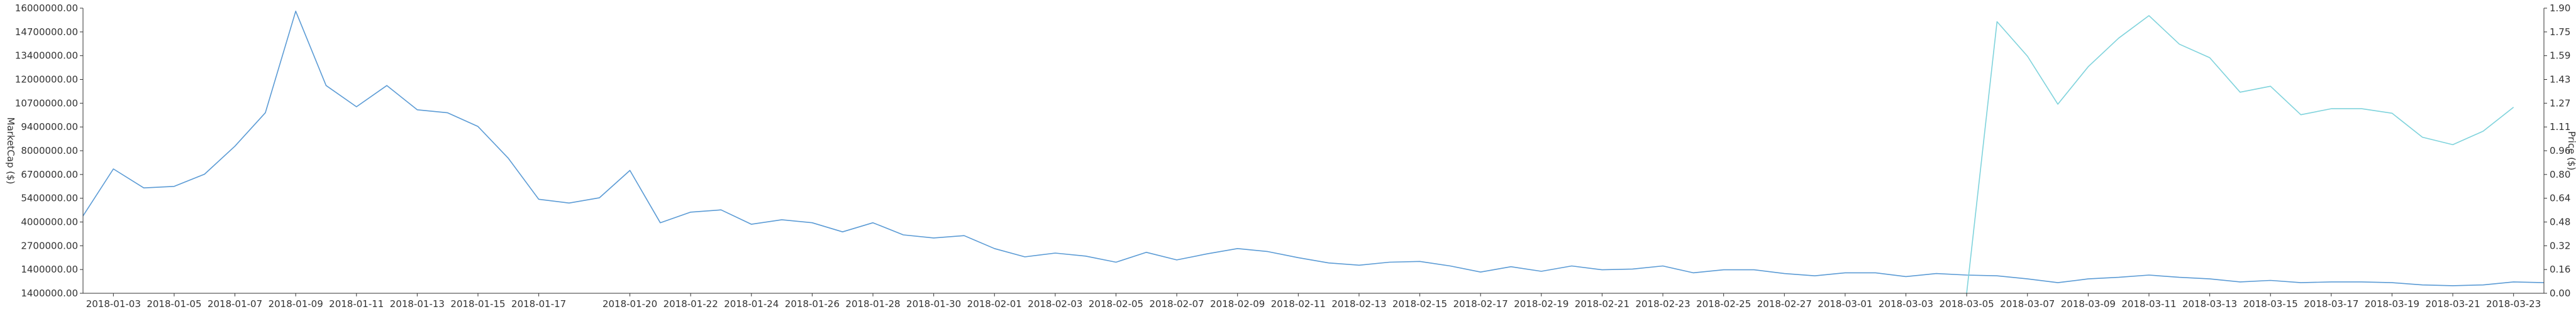 The width and height of the screenshot is (2576, 314). What do you see at coordinates (2513, 304) in the screenshot?
I see `x-tick-label: 2018-03-23` at bounding box center [2513, 304].